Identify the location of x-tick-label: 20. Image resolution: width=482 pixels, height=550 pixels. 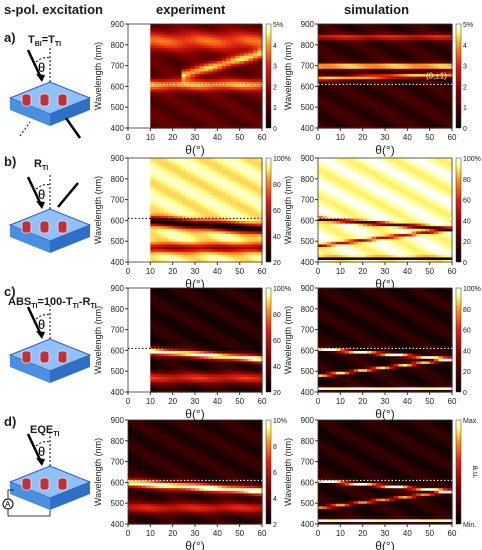
(172, 137).